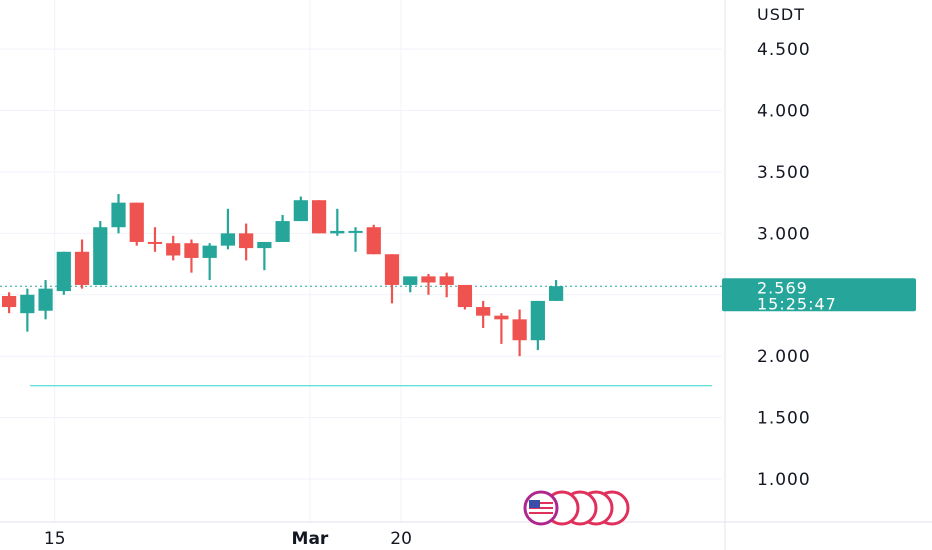 This screenshot has width=932, height=550. What do you see at coordinates (784, 173) in the screenshot?
I see `price-tick-label: 3.500` at bounding box center [784, 173].